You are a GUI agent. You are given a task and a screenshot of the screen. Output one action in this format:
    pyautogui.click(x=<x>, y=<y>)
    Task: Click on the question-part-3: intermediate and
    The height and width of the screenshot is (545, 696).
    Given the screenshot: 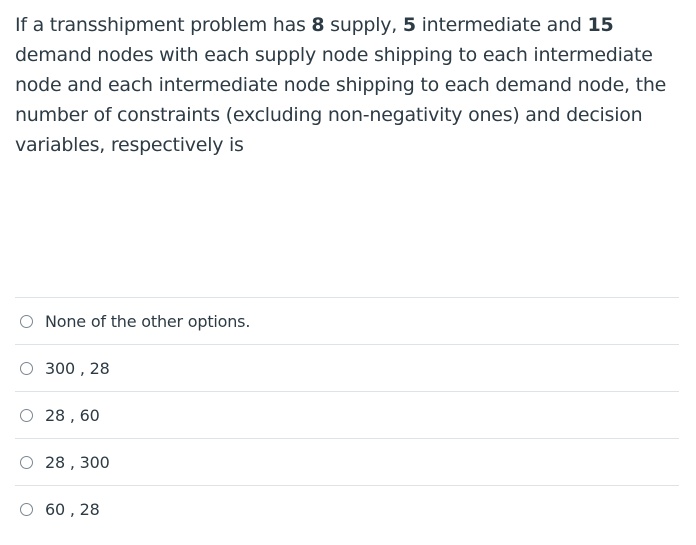 What is the action you would take?
    pyautogui.click(x=501, y=25)
    